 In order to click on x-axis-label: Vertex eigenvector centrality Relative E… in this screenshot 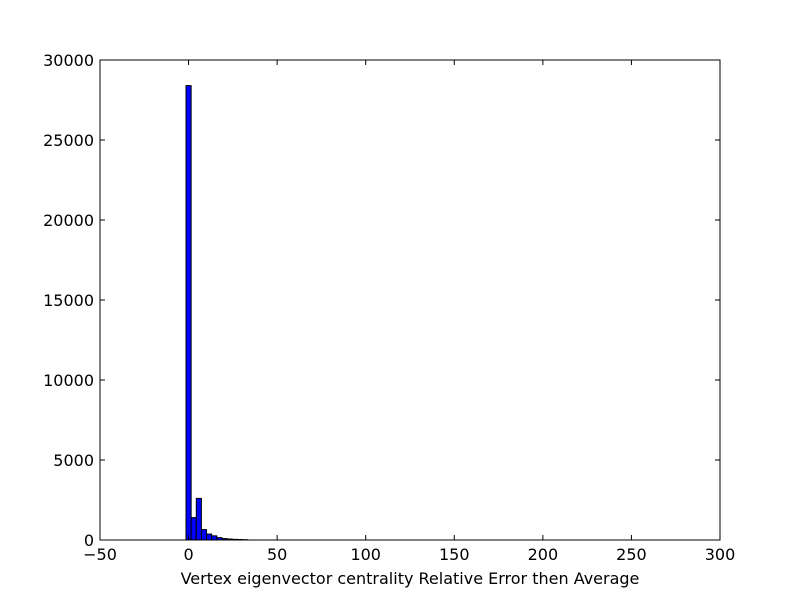, I will do `click(410, 578)`.